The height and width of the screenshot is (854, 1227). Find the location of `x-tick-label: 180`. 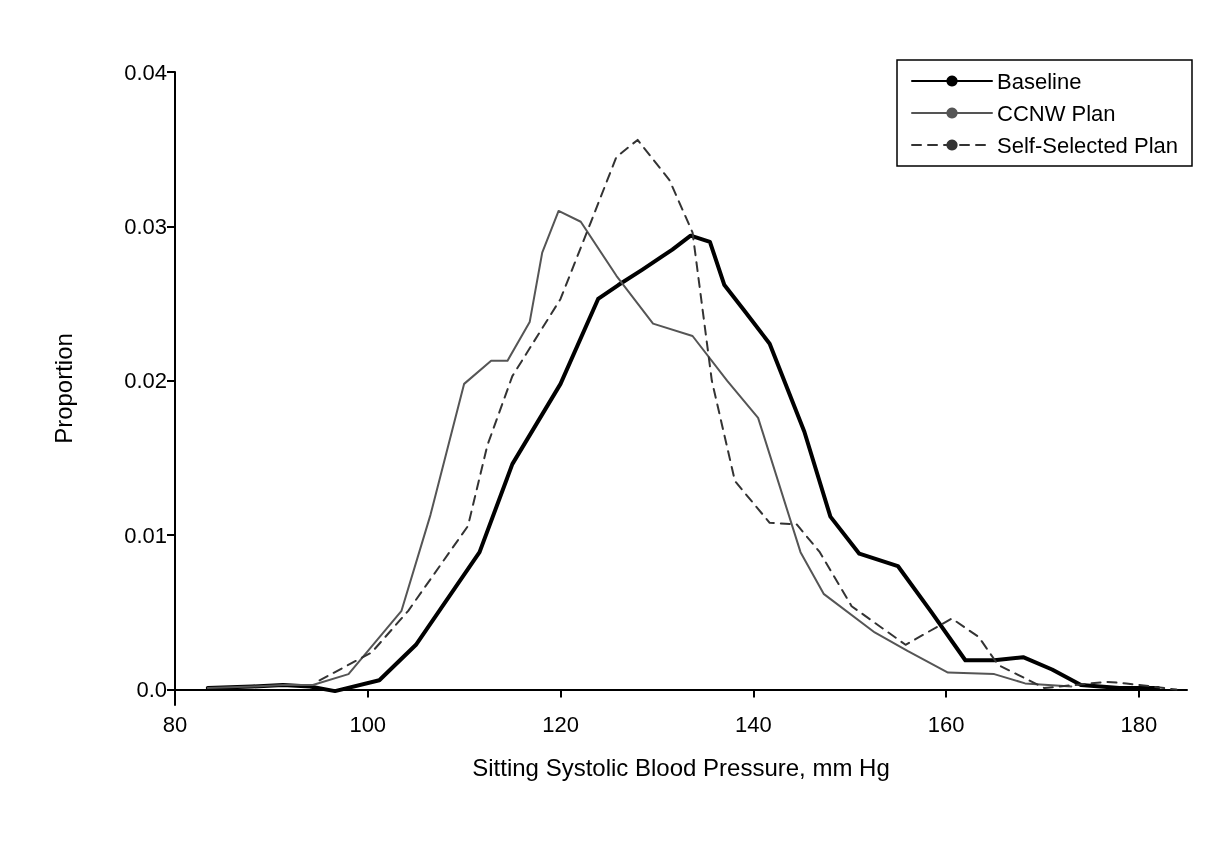

x-tick-label: 180 is located at coordinates (1139, 724).